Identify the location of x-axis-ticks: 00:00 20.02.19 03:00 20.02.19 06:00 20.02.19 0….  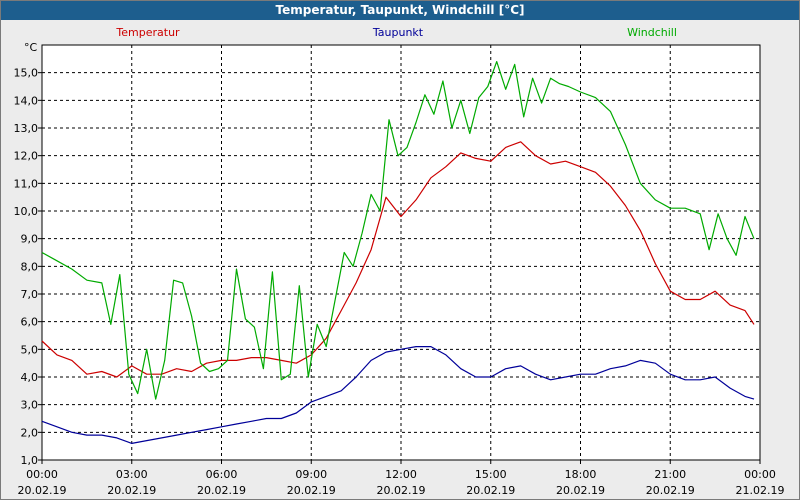
(401, 478).